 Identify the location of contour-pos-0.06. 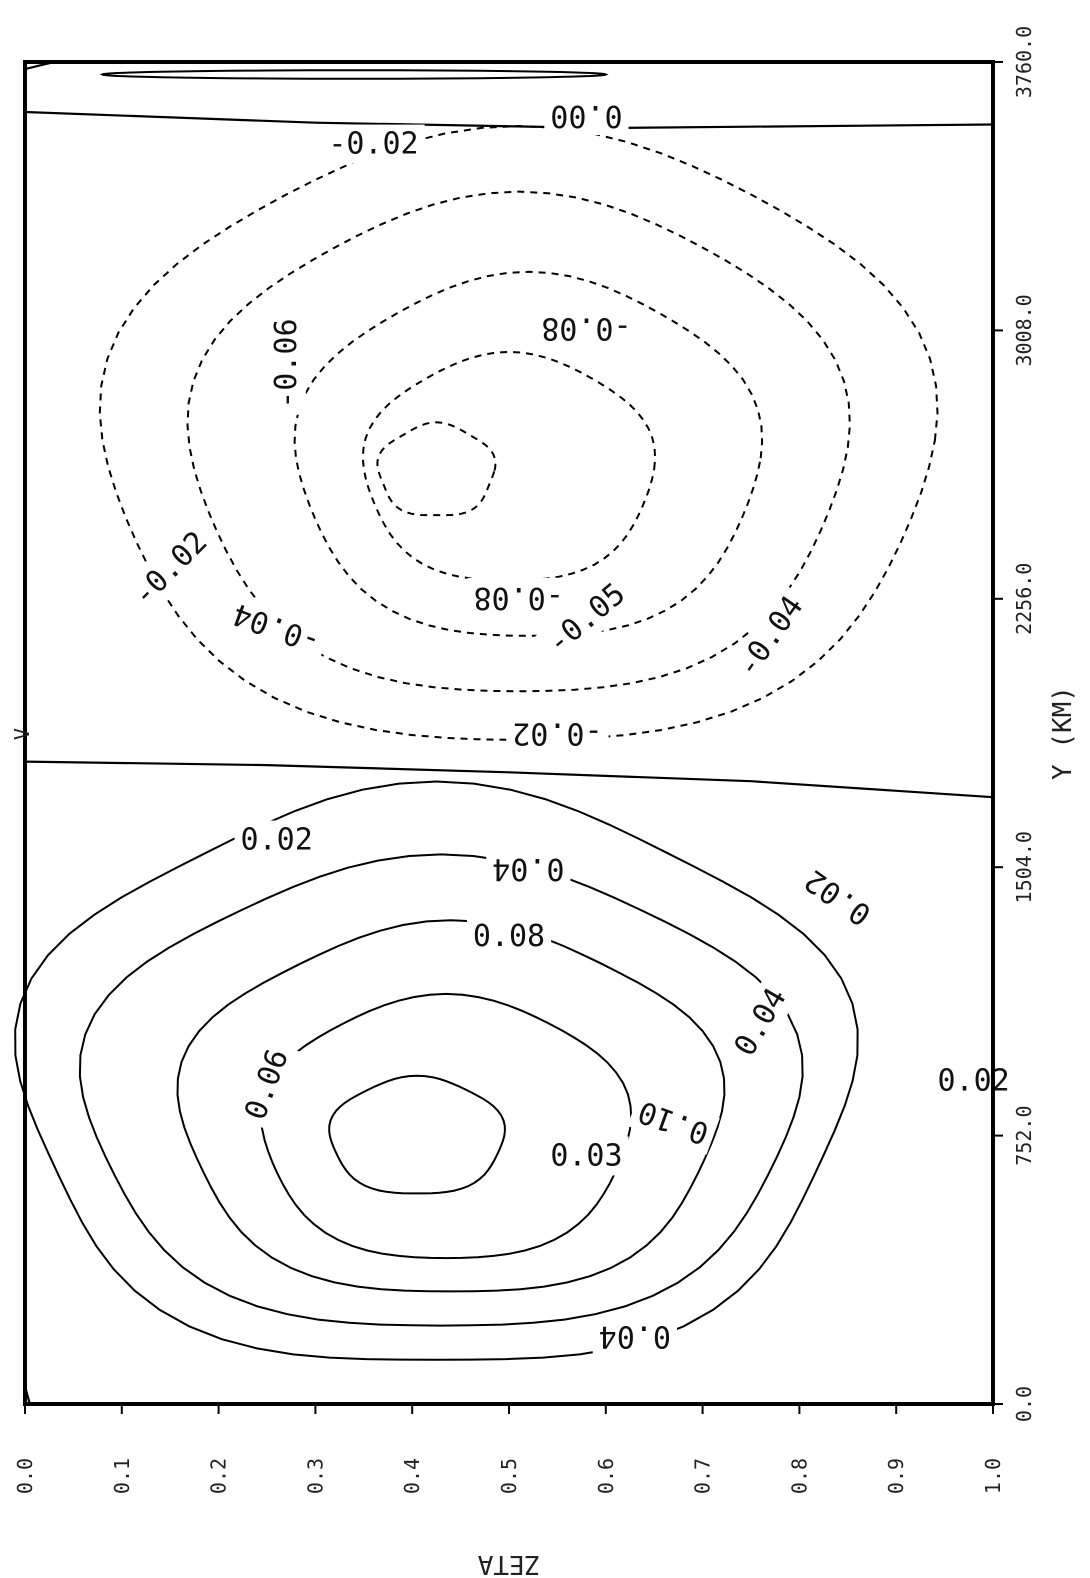
(451, 1106).